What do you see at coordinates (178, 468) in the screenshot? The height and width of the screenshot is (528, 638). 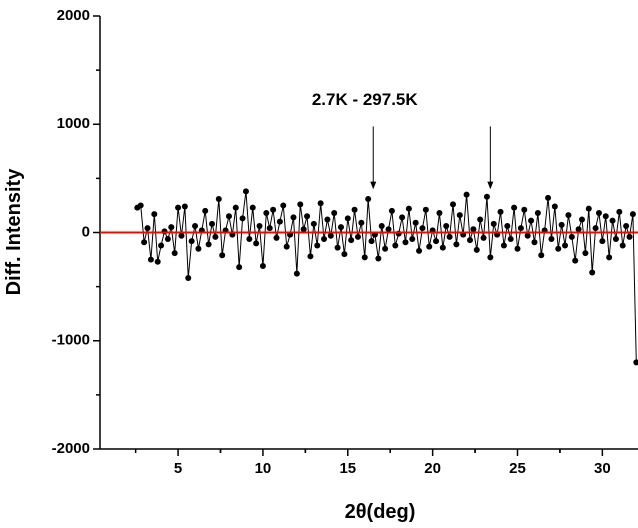 I see `x-tick-label: 5` at bounding box center [178, 468].